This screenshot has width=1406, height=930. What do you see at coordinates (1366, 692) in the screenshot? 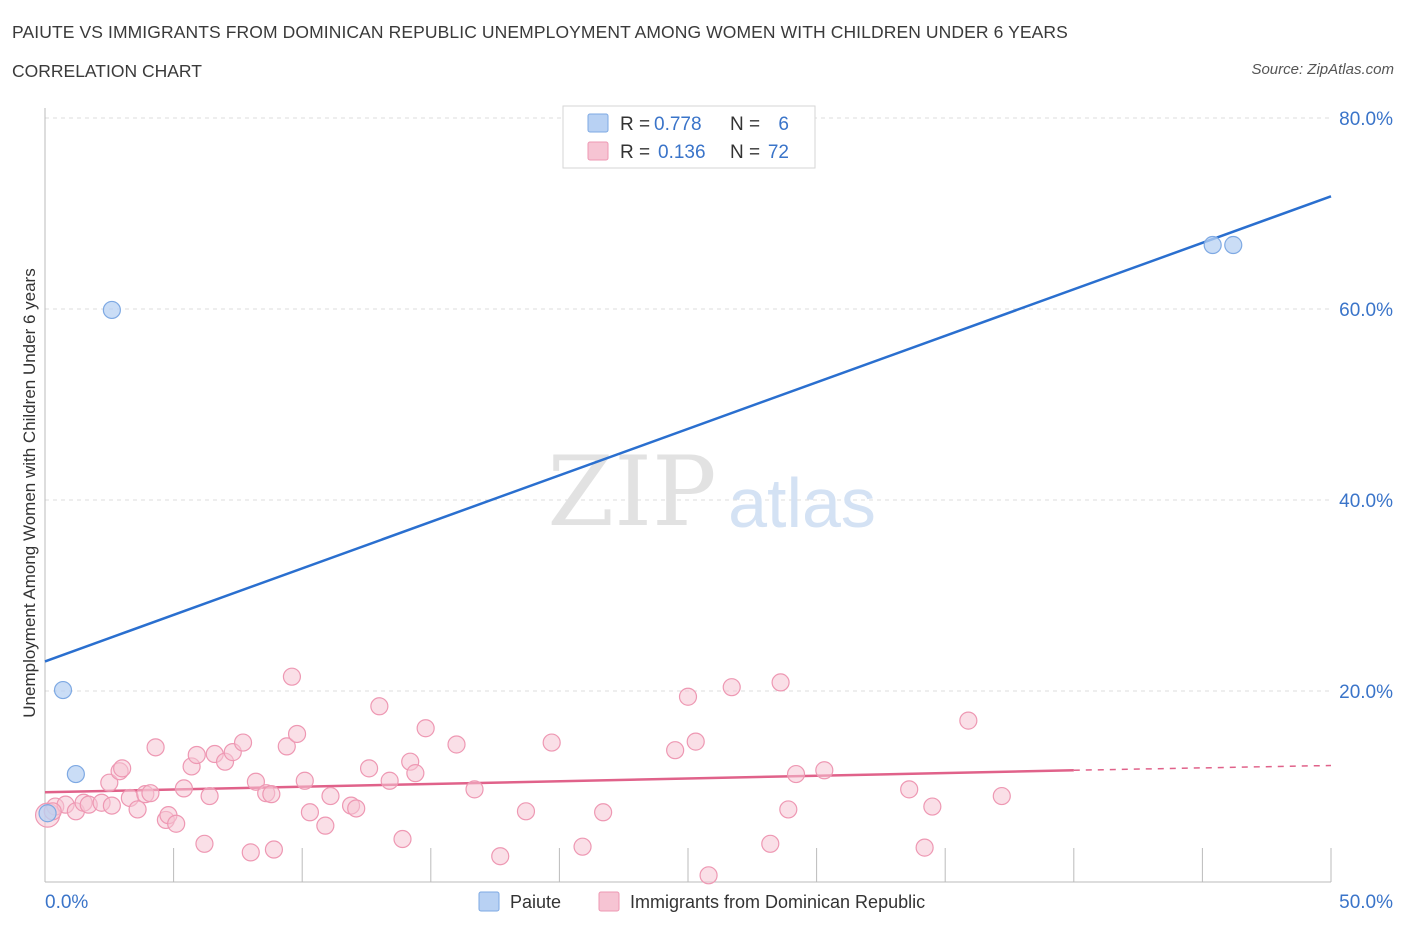
I see `y-tick-label: 20.0%` at bounding box center [1366, 692].